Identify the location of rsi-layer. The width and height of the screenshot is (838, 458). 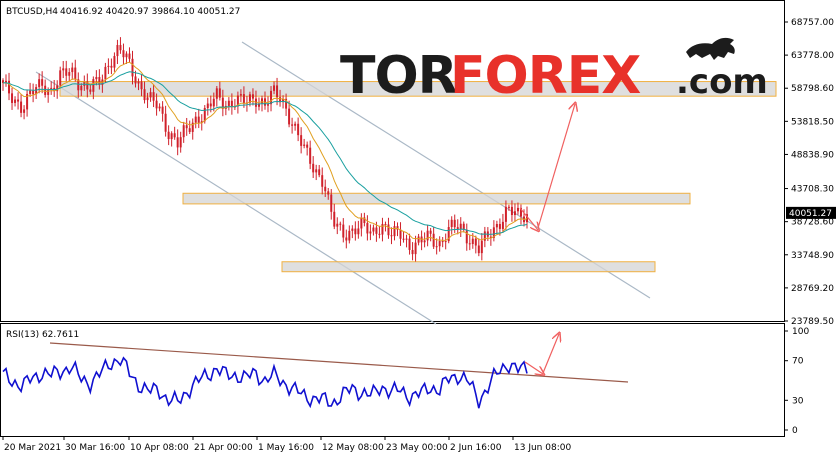
(315, 371).